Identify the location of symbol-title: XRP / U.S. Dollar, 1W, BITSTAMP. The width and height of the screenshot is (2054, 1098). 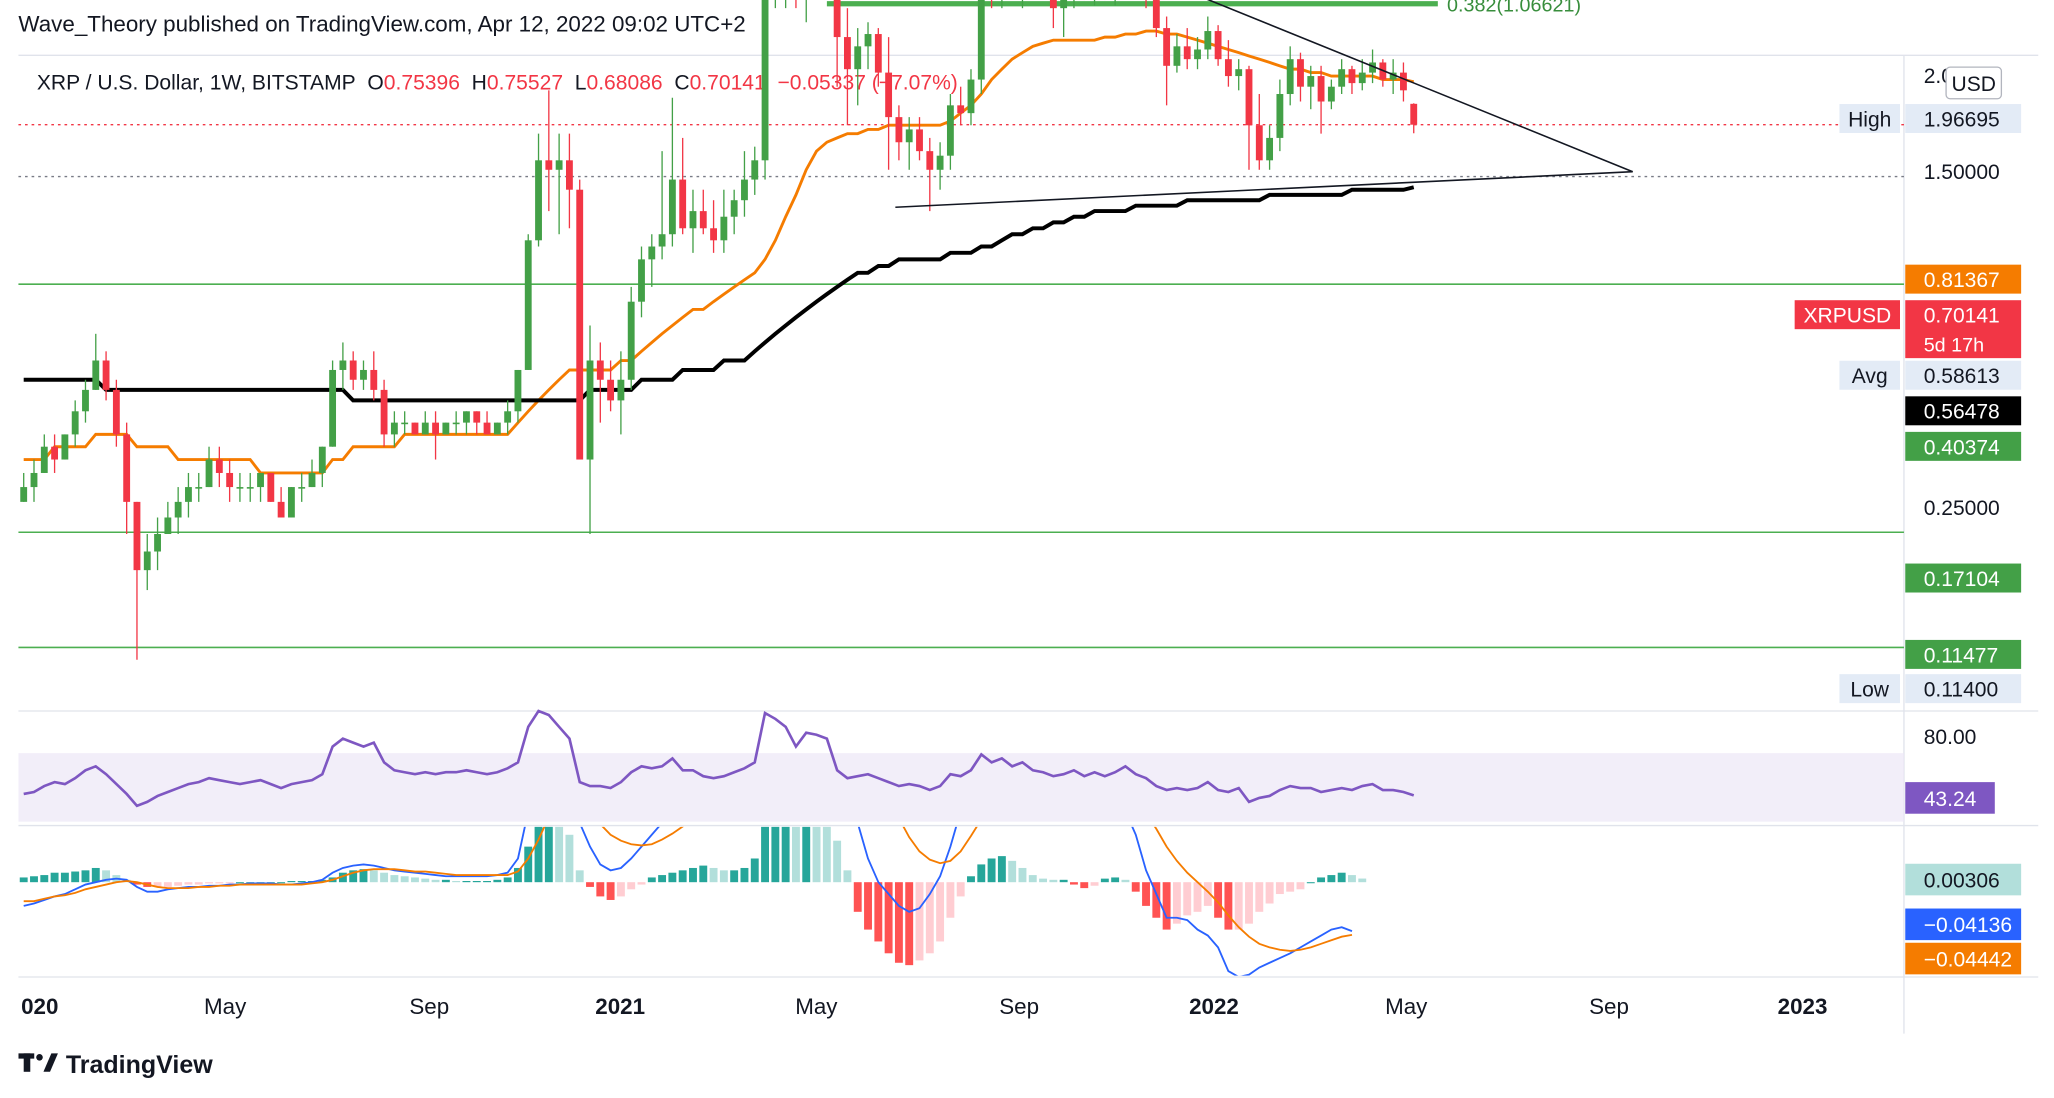
(196, 83).